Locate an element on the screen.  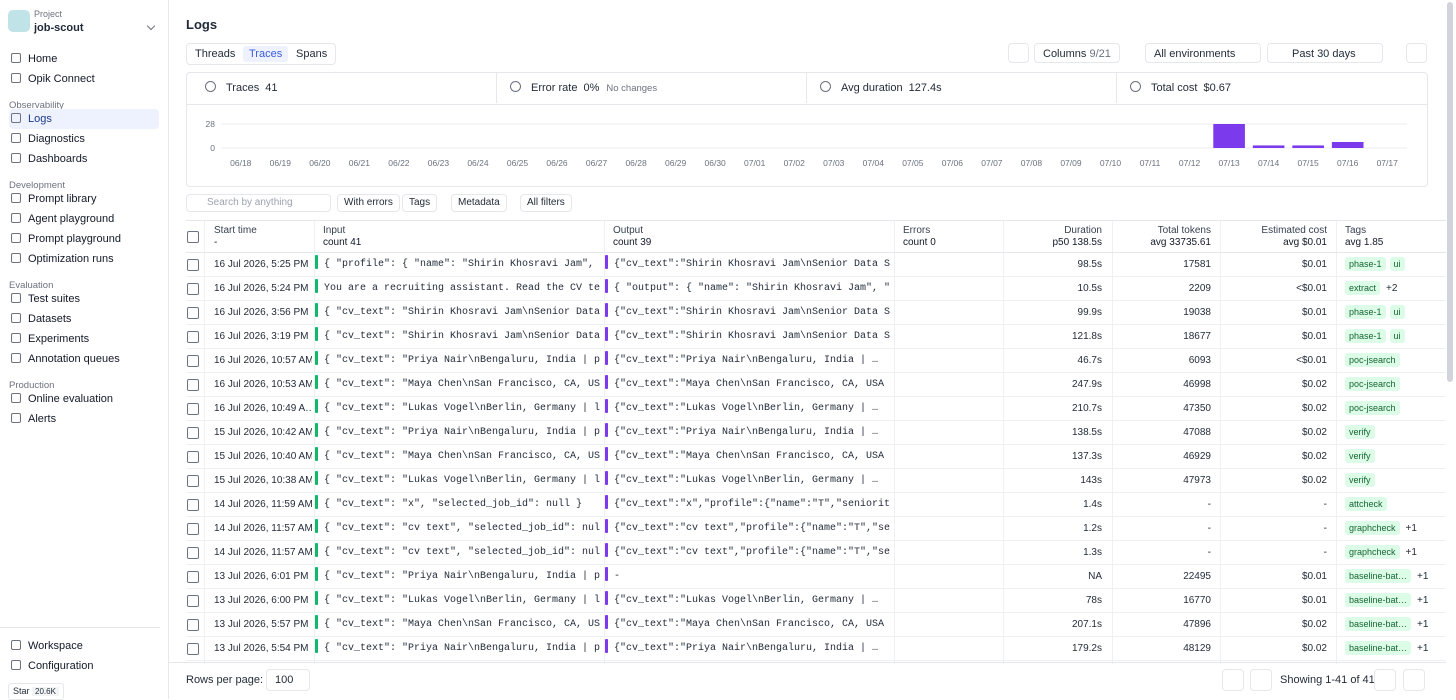
column-title: Errors is located at coordinates (917, 230).